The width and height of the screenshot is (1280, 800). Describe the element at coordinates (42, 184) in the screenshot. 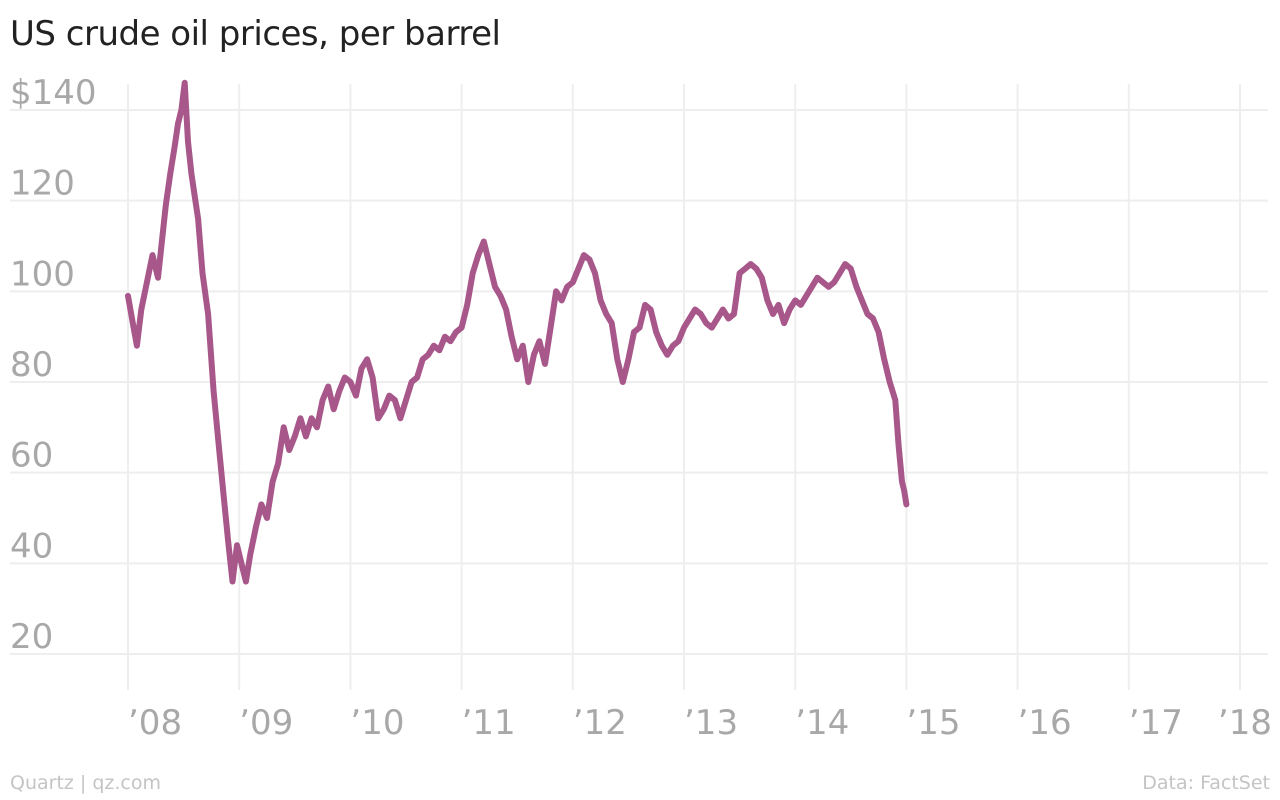

I see `y-tick-label: 120` at that location.